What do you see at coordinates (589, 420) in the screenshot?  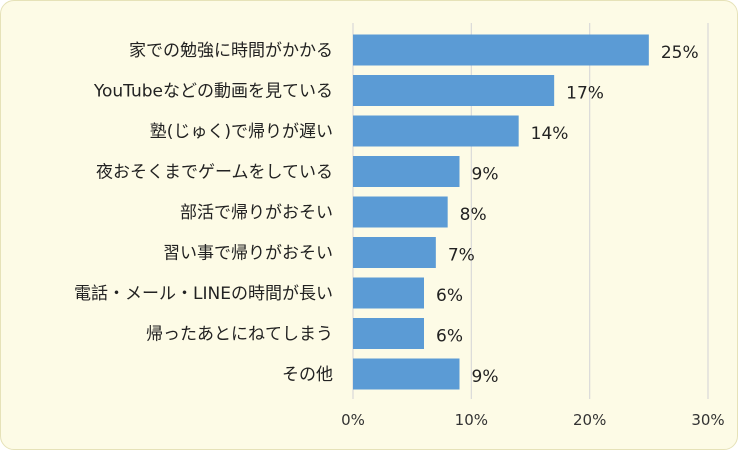 I see `x-tick-label: 20%` at bounding box center [589, 420].